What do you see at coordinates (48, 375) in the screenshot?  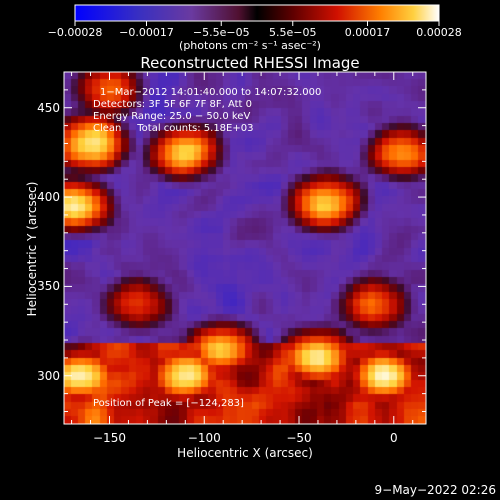 I see `y-tick-label: 300` at bounding box center [48, 375].